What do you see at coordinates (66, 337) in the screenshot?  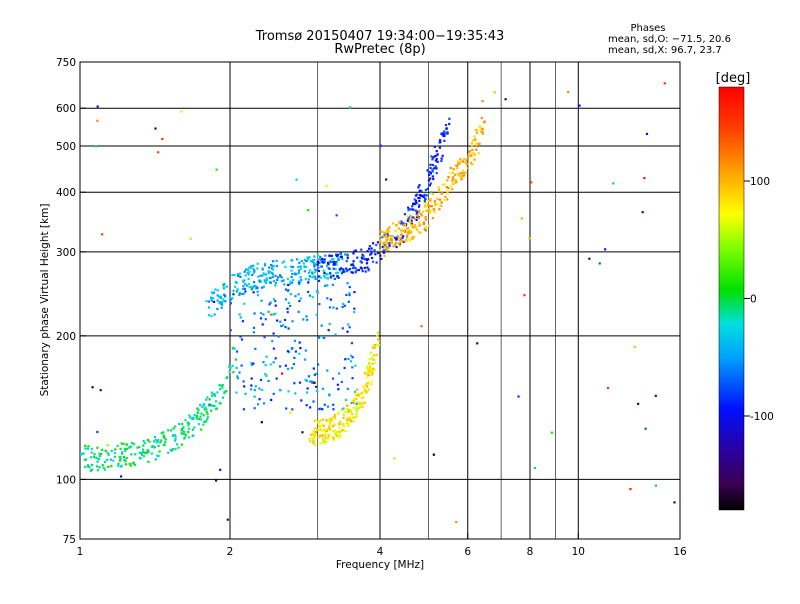 I see `y-tick-label: 200` at bounding box center [66, 337].